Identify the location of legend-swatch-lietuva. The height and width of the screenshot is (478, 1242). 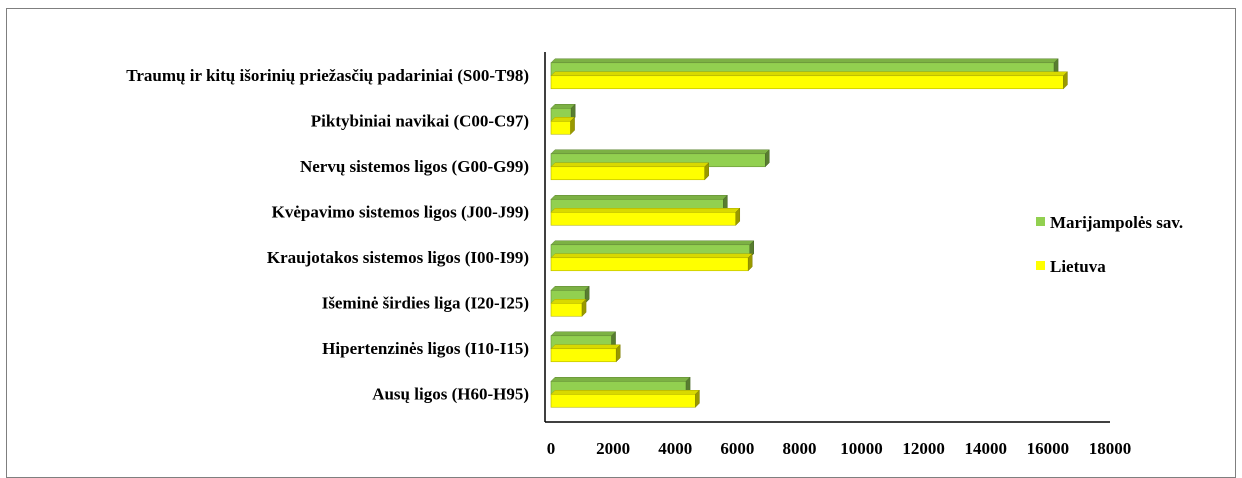
(1040, 265).